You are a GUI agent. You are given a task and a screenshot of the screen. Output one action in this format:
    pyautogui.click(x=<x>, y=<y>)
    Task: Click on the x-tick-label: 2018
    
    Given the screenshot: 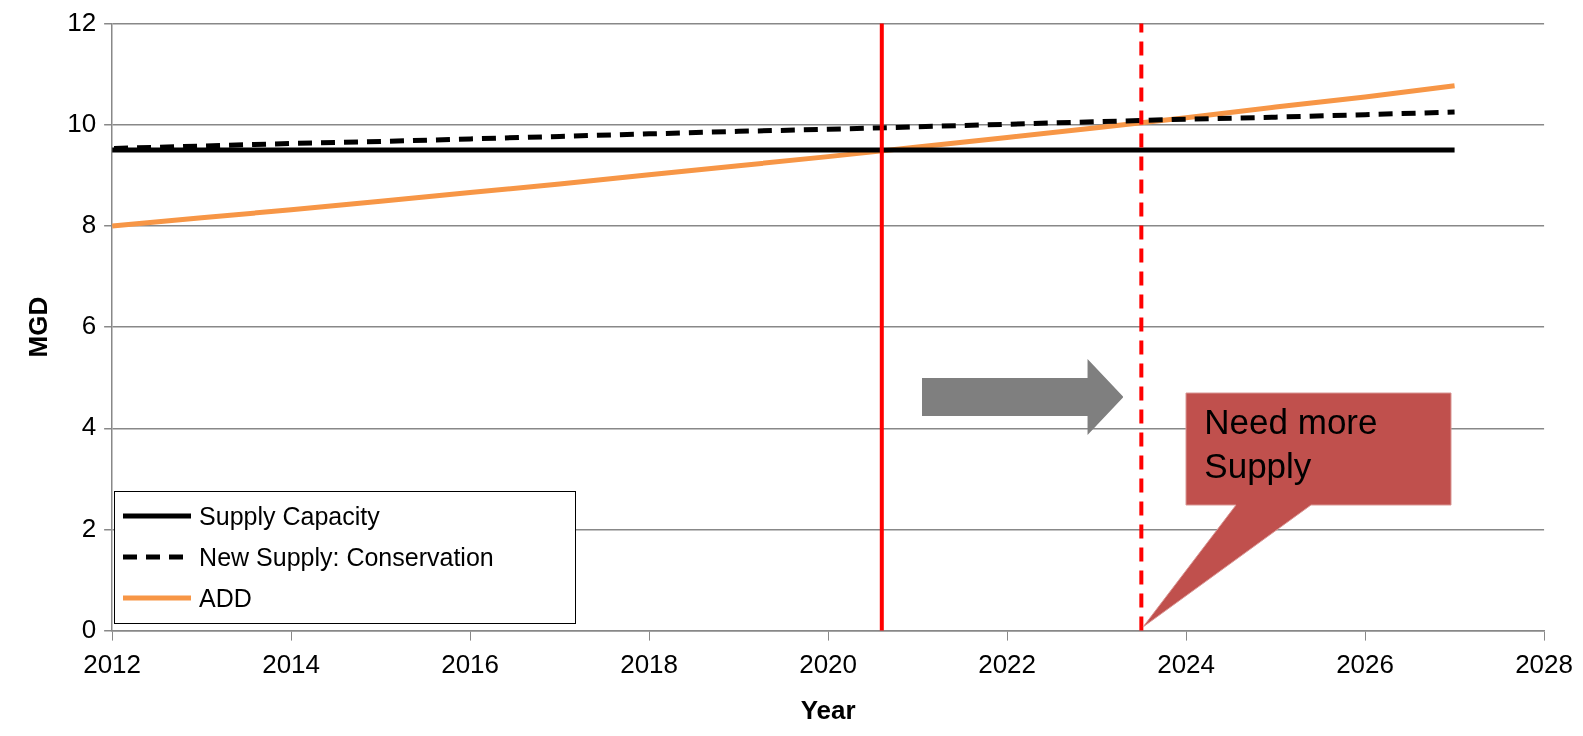 What is the action you would take?
    pyautogui.click(x=649, y=664)
    